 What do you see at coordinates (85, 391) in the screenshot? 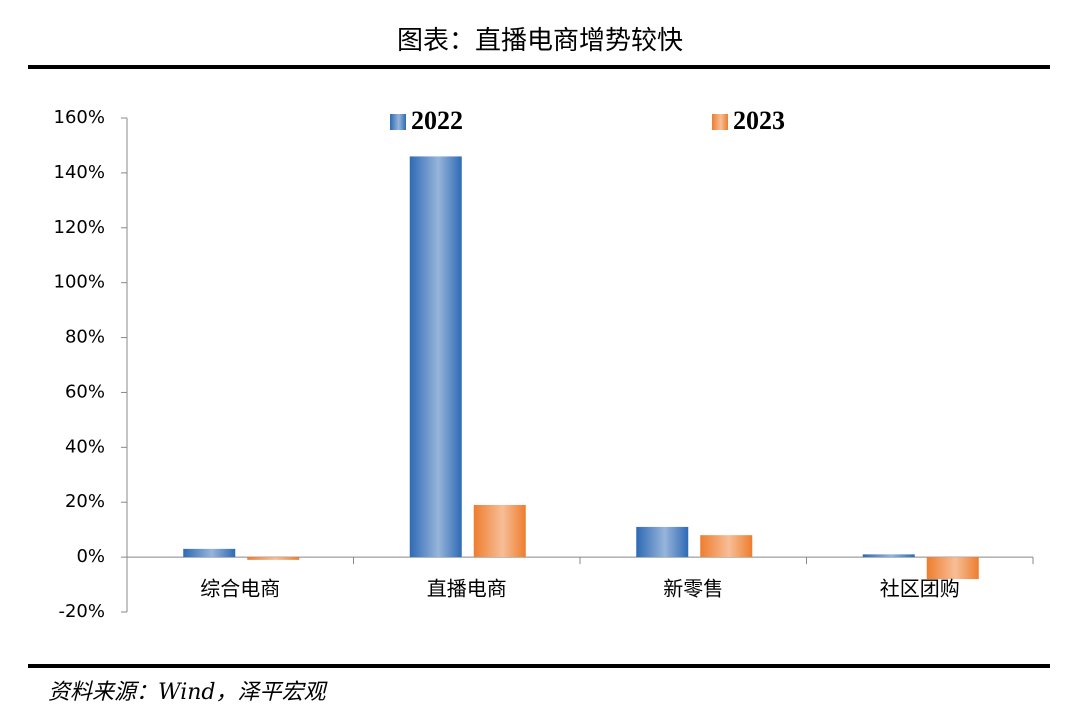
I see `y-tick-label: 60%` at bounding box center [85, 391].